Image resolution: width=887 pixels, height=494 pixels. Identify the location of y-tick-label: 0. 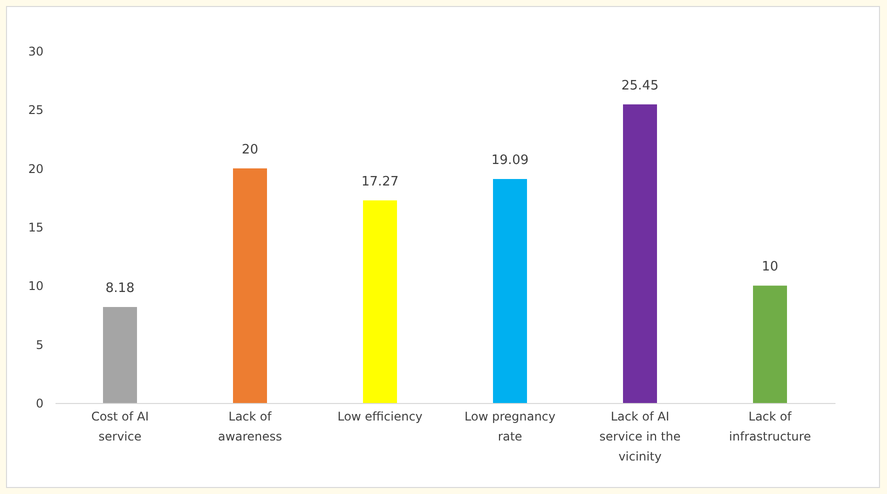
(40, 403).